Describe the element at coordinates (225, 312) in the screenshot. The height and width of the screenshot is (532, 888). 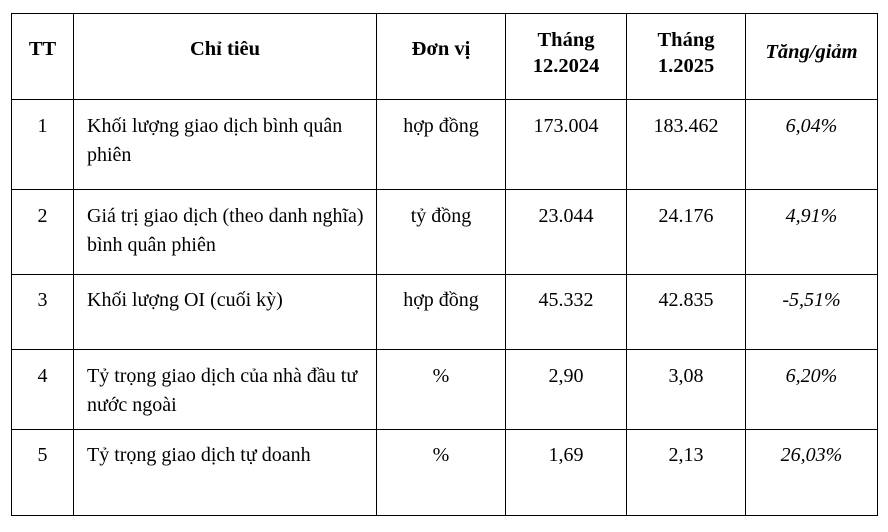
I see `row-indicator-cell: Khối lượng OI (cuối kỳ)` at that location.